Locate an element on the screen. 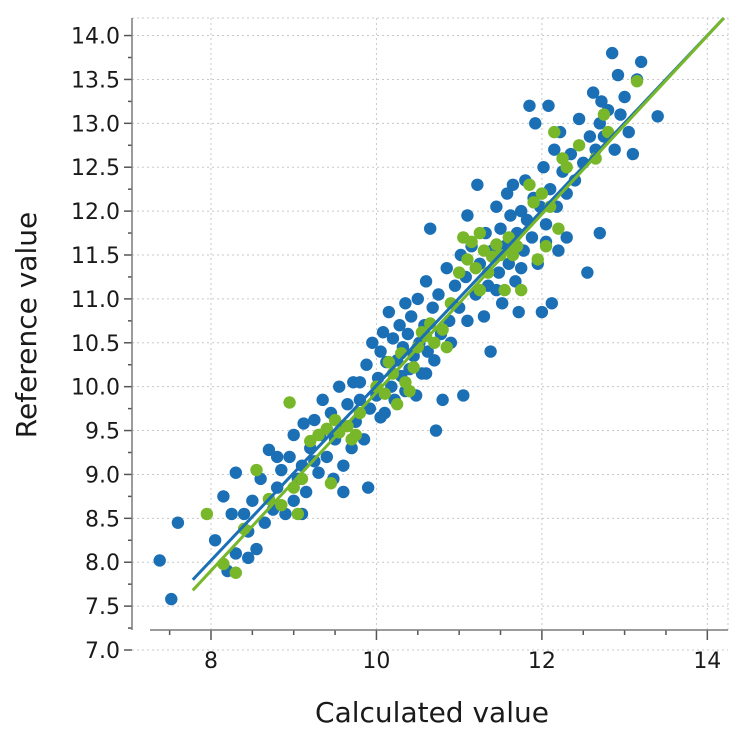 This screenshot has height=750, width=750. y-tick-label: 9.0 is located at coordinates (102, 475).